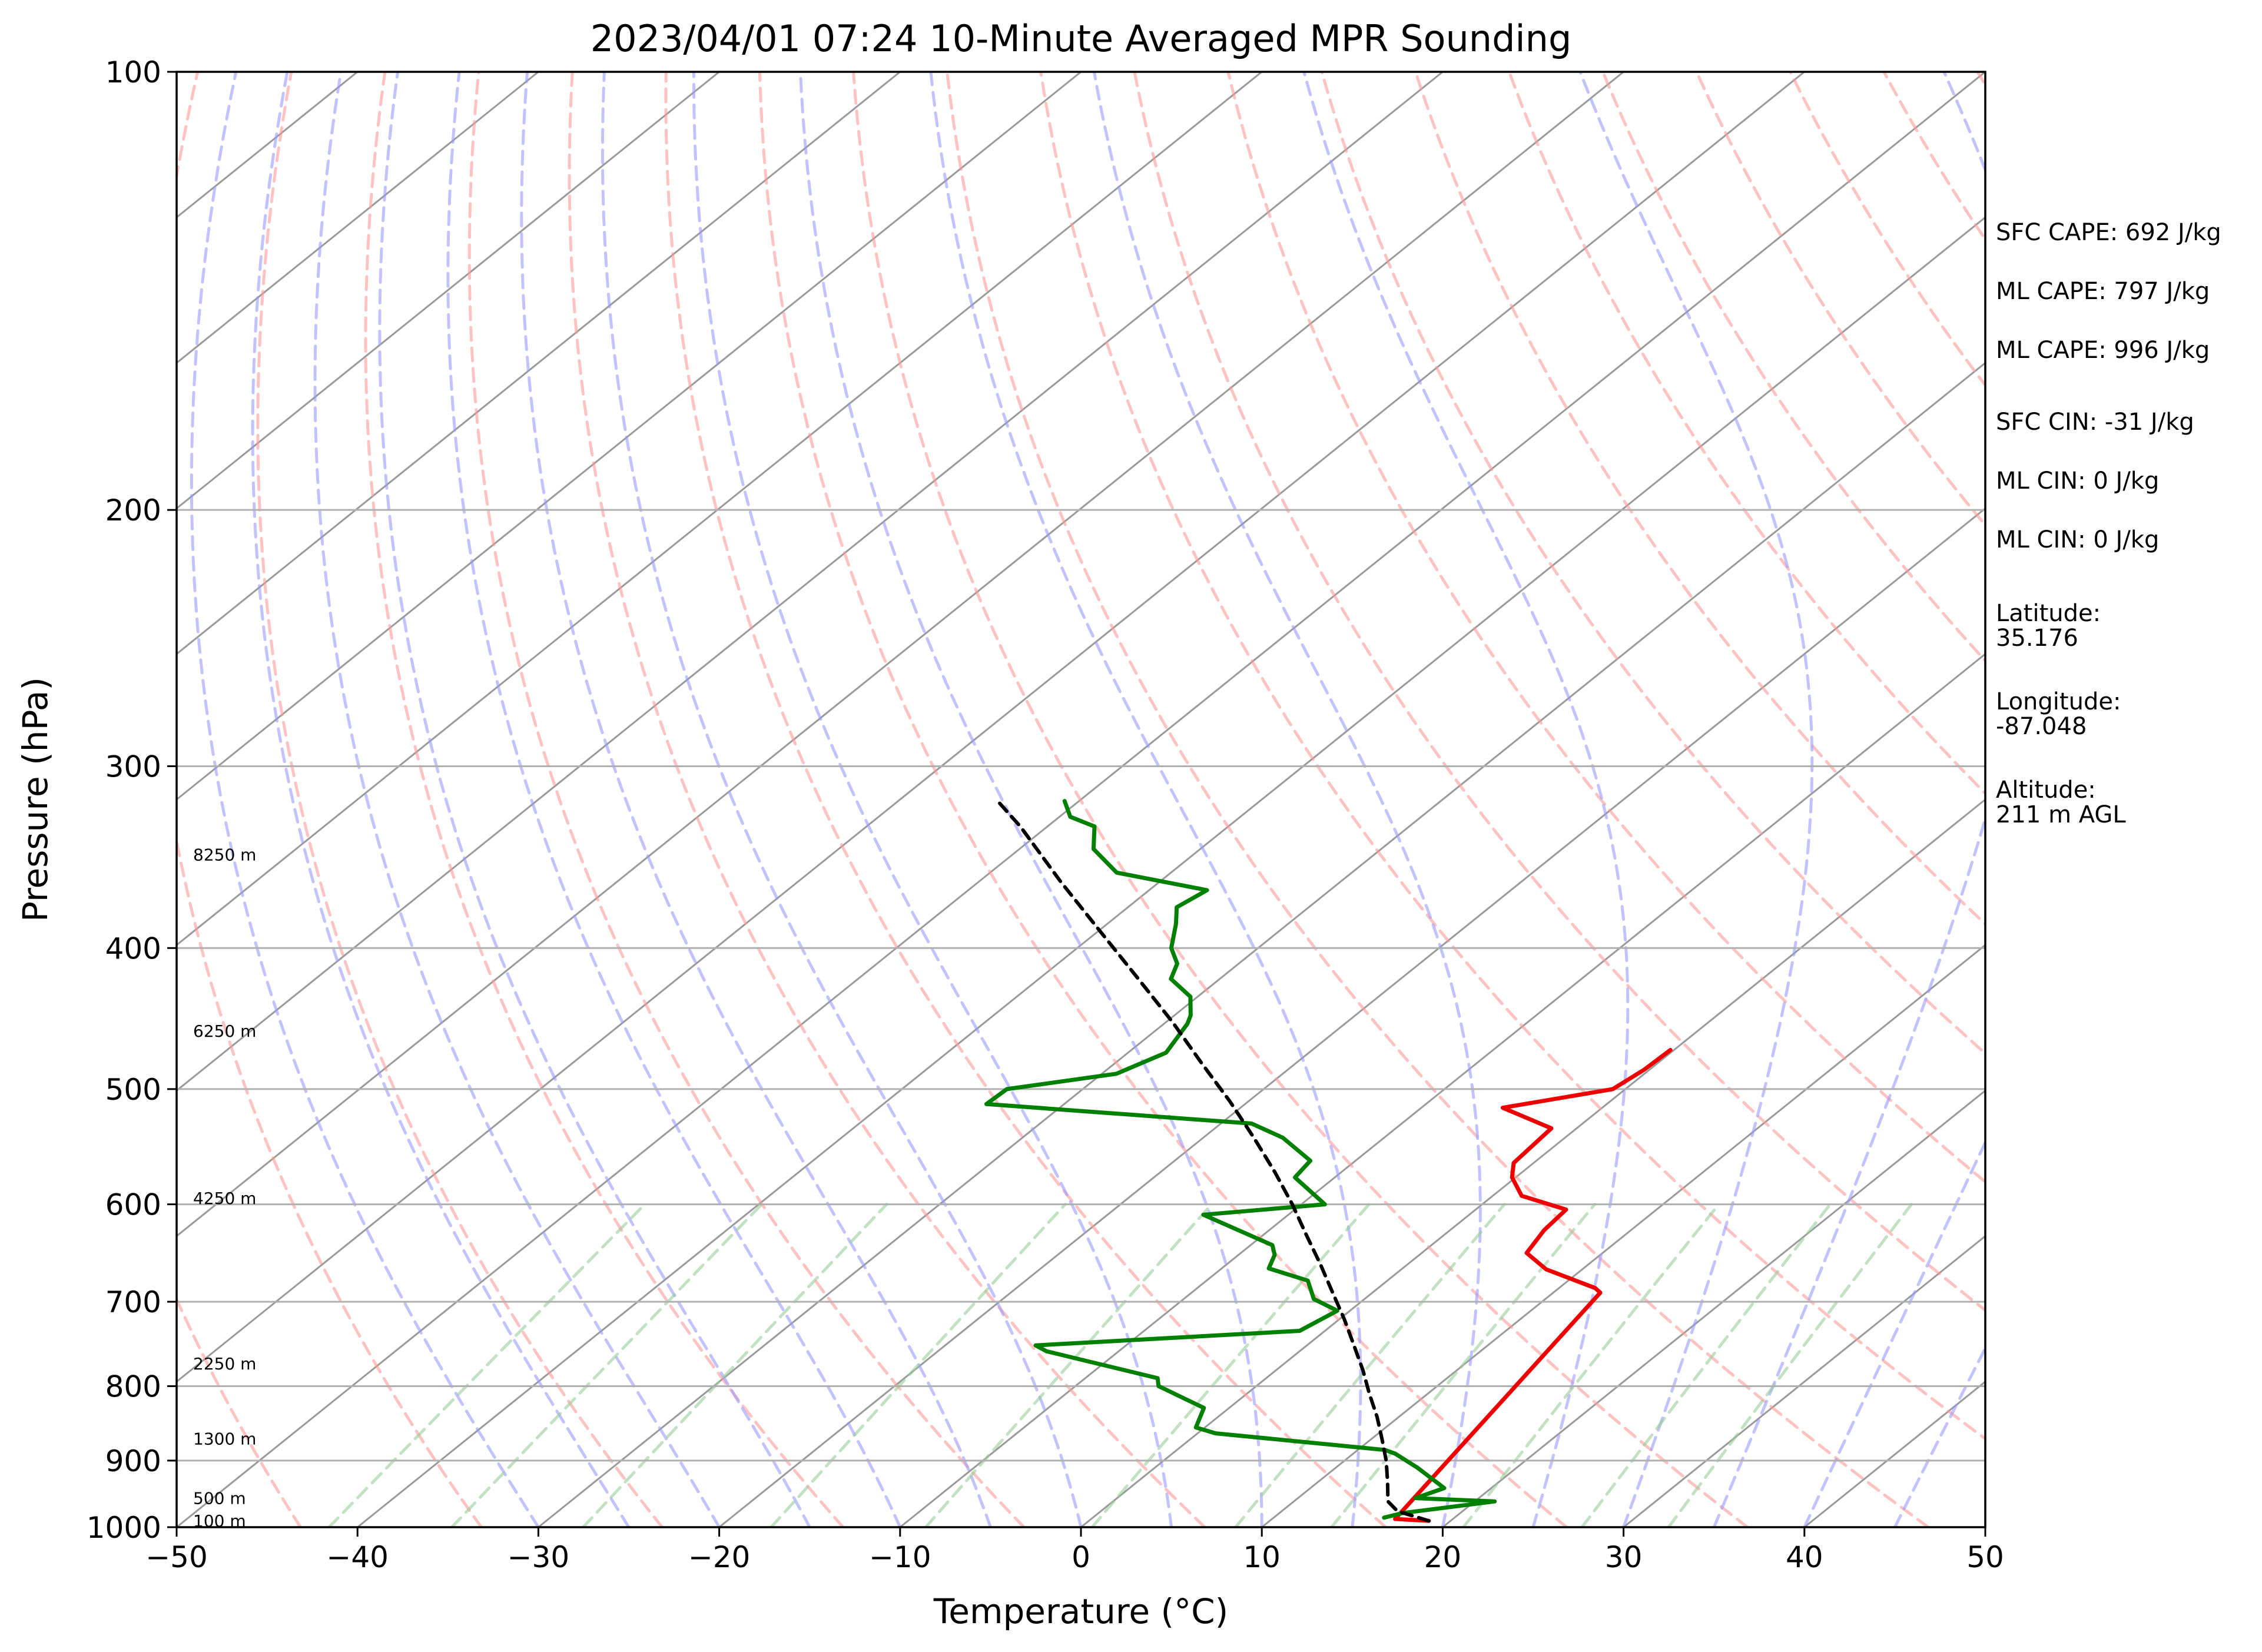 The height and width of the screenshot is (1652, 2262). Describe the element at coordinates (133, 72) in the screenshot. I see `y-tick-label: 100` at that location.